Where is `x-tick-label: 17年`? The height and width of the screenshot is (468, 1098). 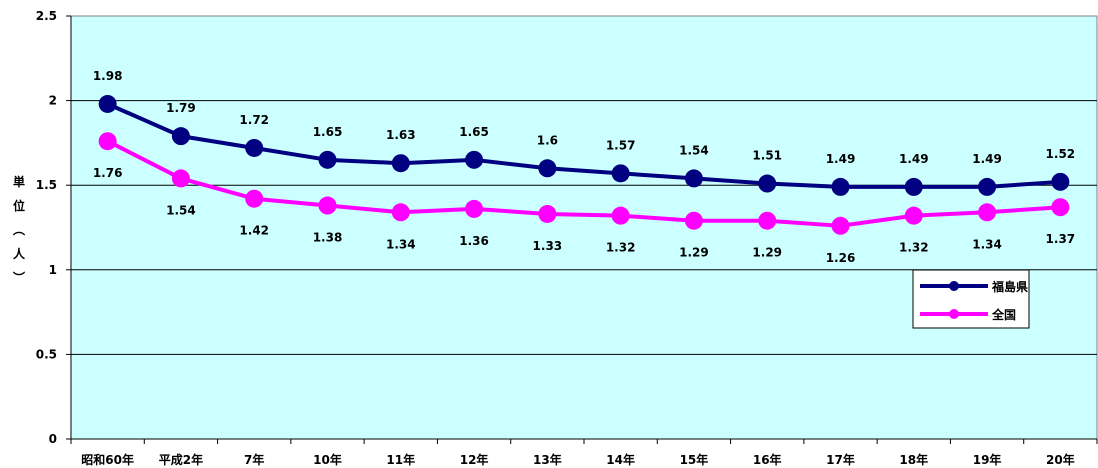
x-tick-label: 17年 is located at coordinates (840, 459).